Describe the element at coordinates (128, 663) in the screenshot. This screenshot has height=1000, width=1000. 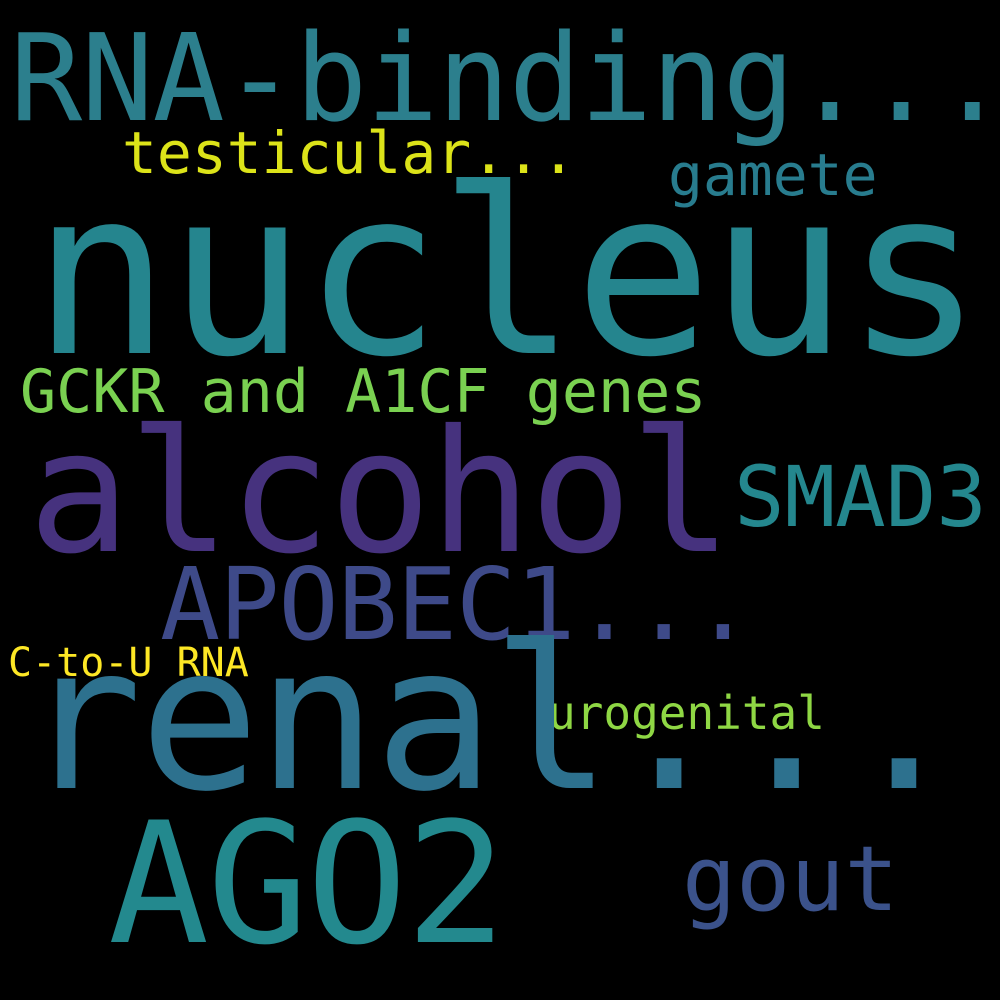
I see `word-c-to-u-rna: C-to-U RNA` at that location.